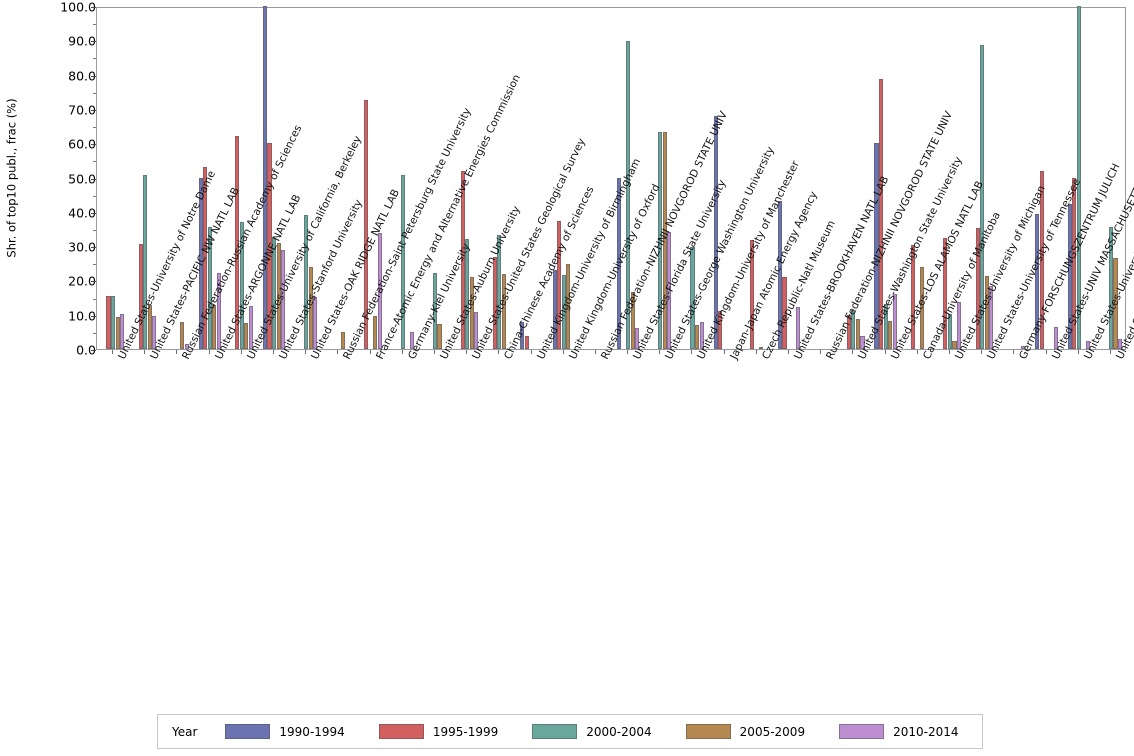 The image size is (1134, 756). I want to click on x-tick-label: China-Chinese Academy of Sciences, so click(549, 272).